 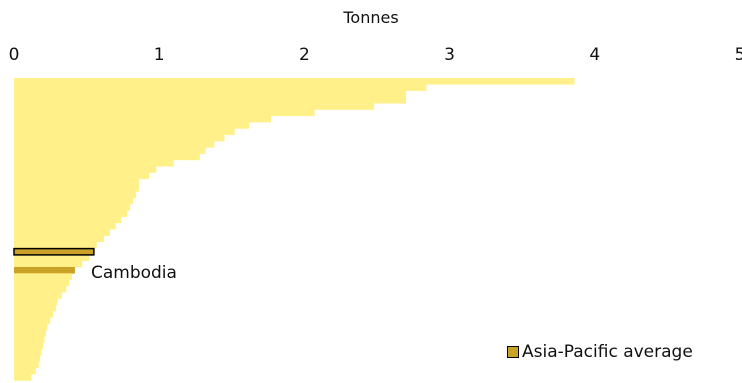 What do you see at coordinates (594, 55) in the screenshot?
I see `x-tick-label: 4` at bounding box center [594, 55].